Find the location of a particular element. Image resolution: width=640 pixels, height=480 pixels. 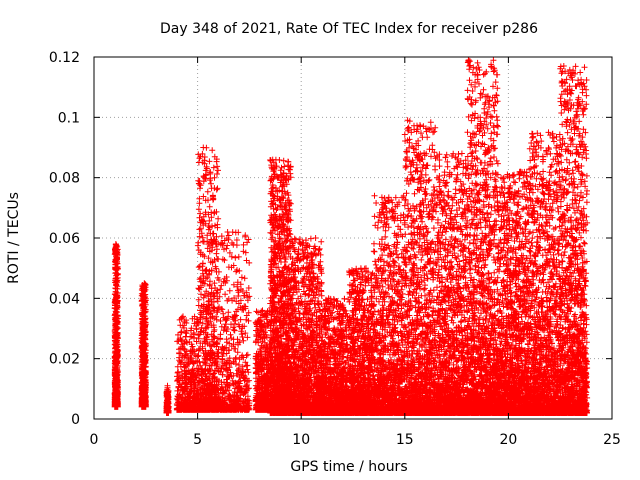

y-tick-label: 0.02 is located at coordinates (64, 360).